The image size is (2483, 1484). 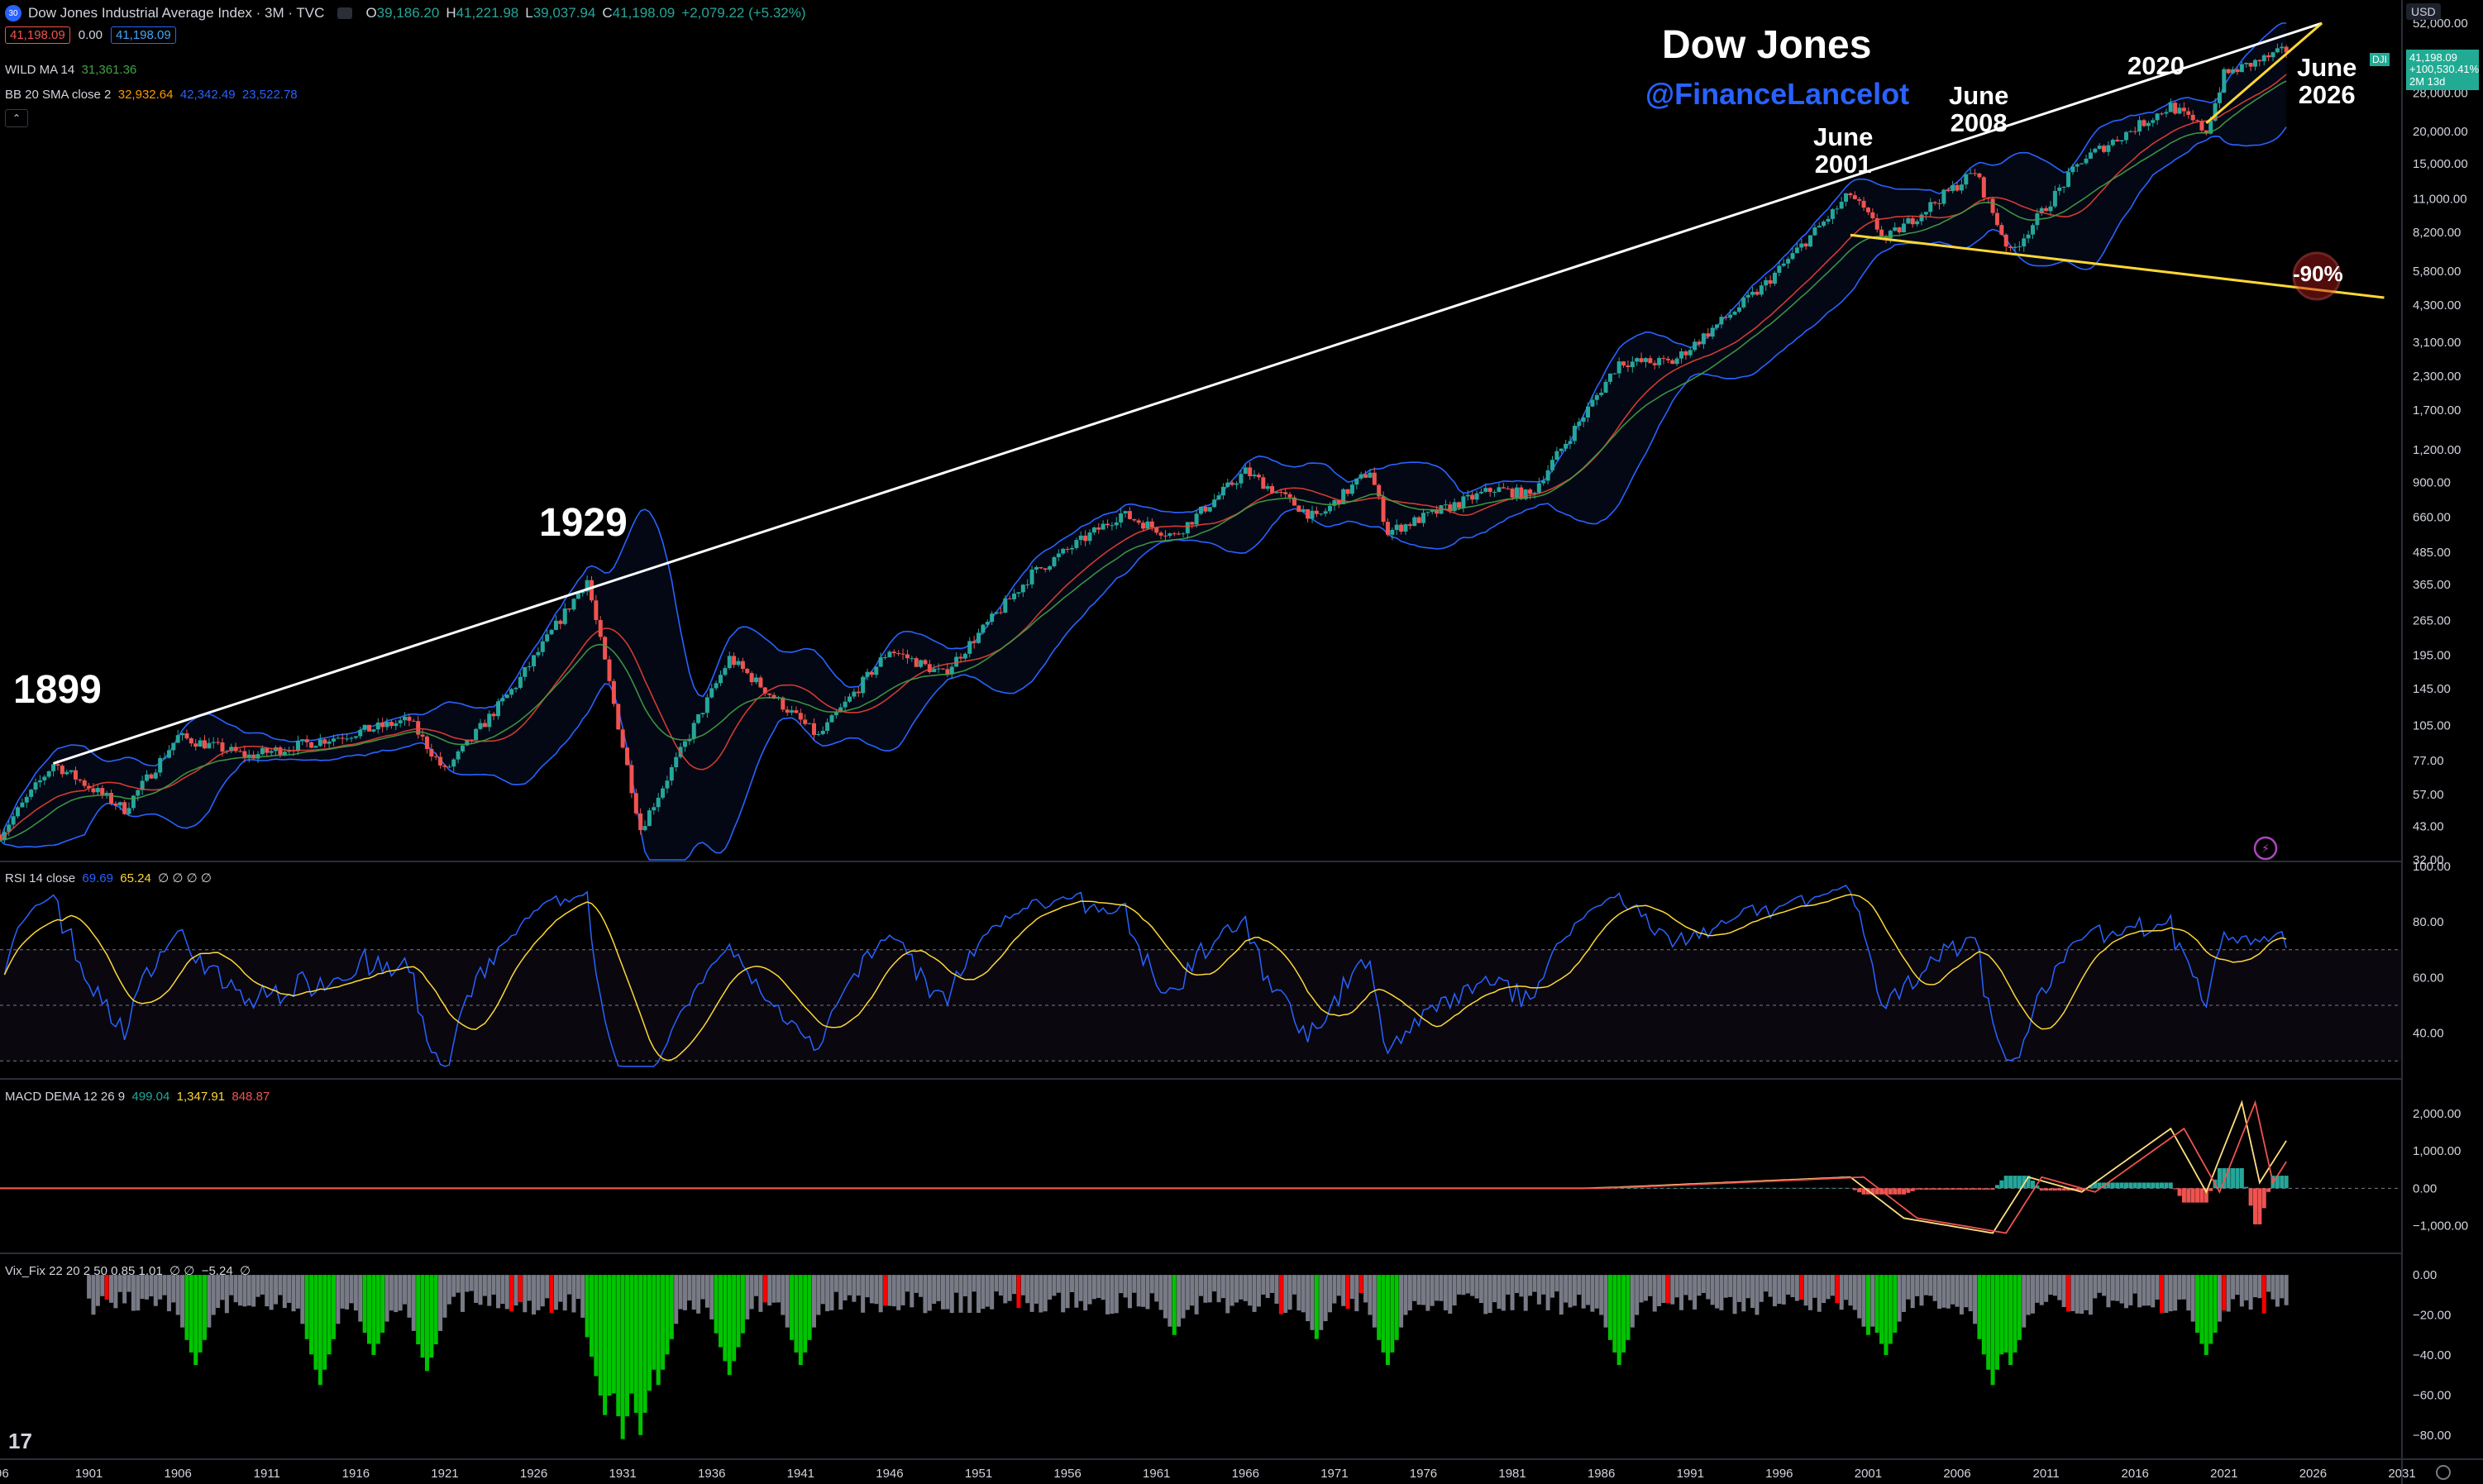 What do you see at coordinates (128, 1271) in the screenshot?
I see `legend-vixfix: Vix_Fix 22 20 2 50 0.85 1.01 ∅ ∅ −5.24 ∅` at bounding box center [128, 1271].